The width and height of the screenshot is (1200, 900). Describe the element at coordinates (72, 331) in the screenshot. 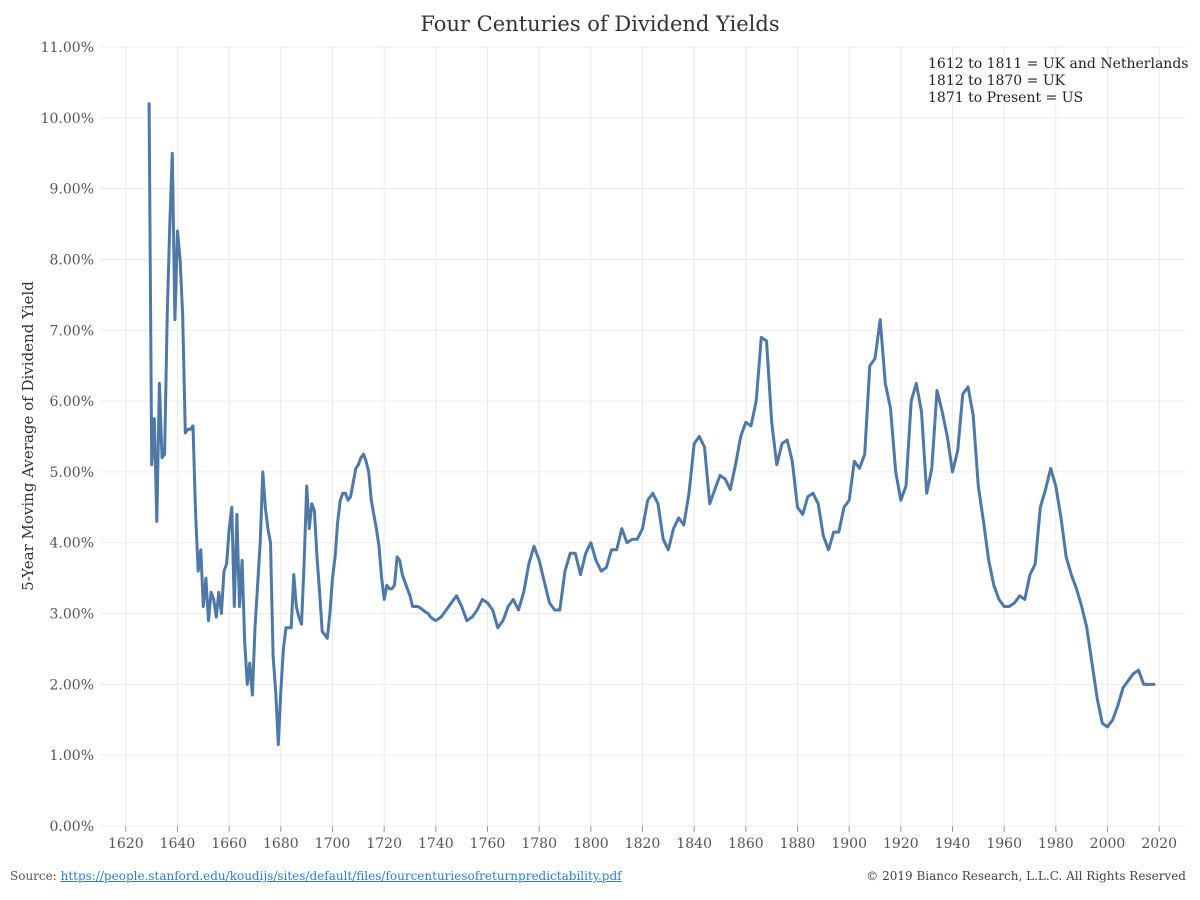

I see `y-tick-label: 7.00%` at that location.